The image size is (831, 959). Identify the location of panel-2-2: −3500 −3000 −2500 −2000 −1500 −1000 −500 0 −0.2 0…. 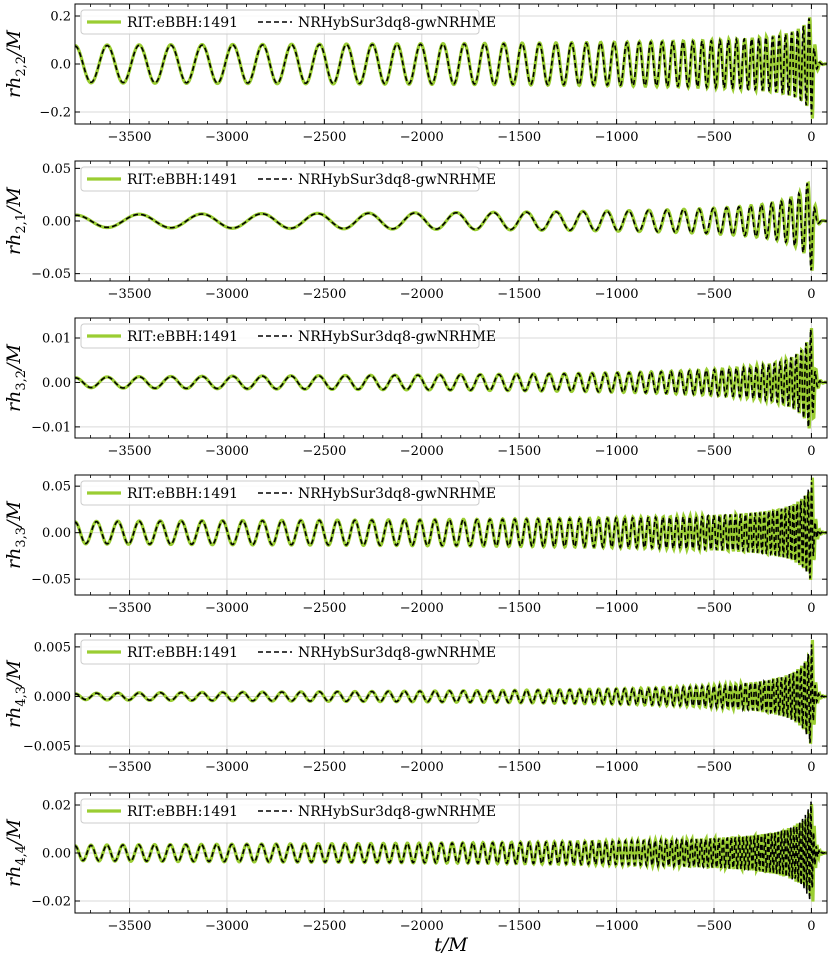
(415, 74).